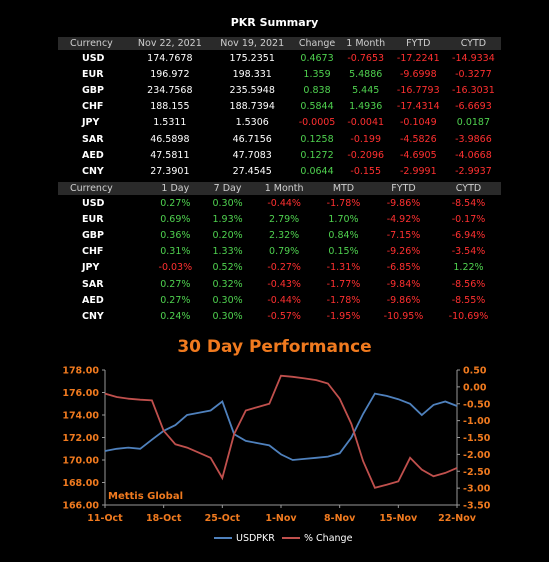  What do you see at coordinates (468, 268) in the screenshot?
I see `table-cell: 1.22%` at bounding box center [468, 268].